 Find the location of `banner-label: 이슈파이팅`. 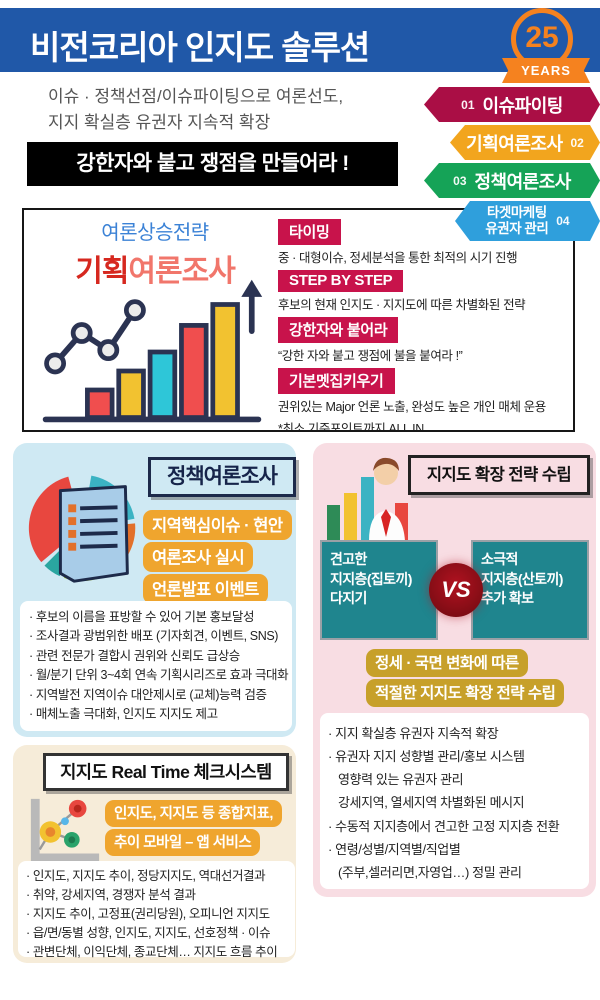

banner-label: 이슈파이팅 is located at coordinates (522, 105).